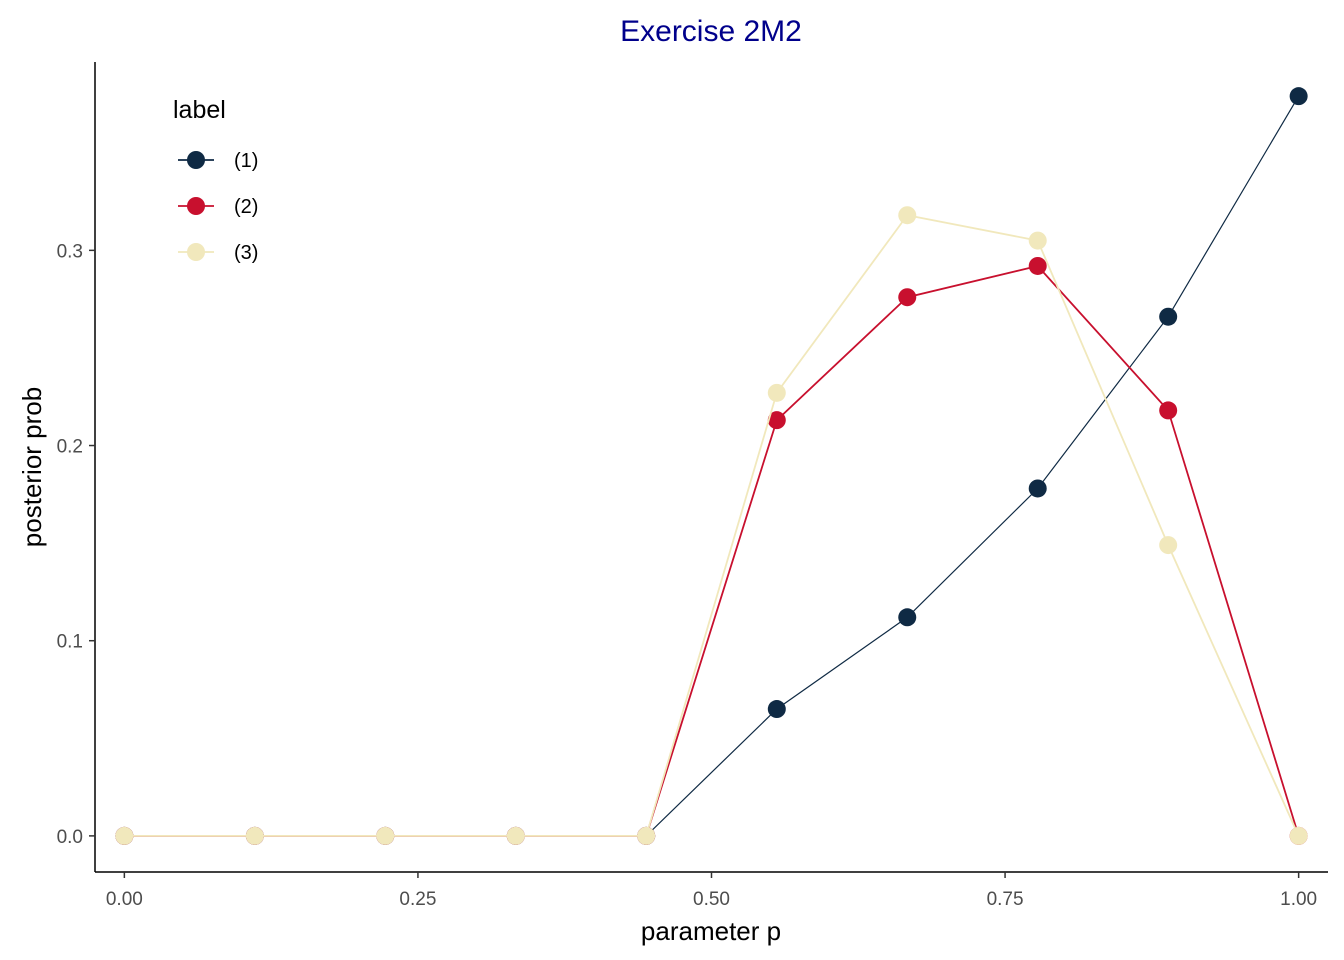 The width and height of the screenshot is (1344, 960). I want to click on legend-label: (1), so click(246, 161).